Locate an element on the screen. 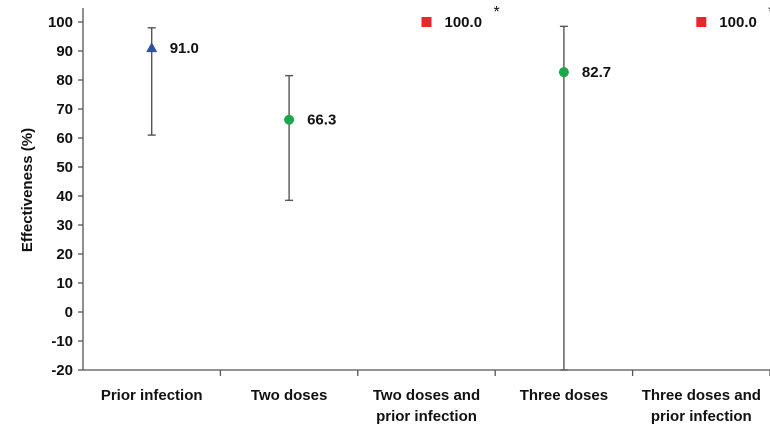 The image size is (770, 427). y-tick-label: 50 is located at coordinates (64, 167).